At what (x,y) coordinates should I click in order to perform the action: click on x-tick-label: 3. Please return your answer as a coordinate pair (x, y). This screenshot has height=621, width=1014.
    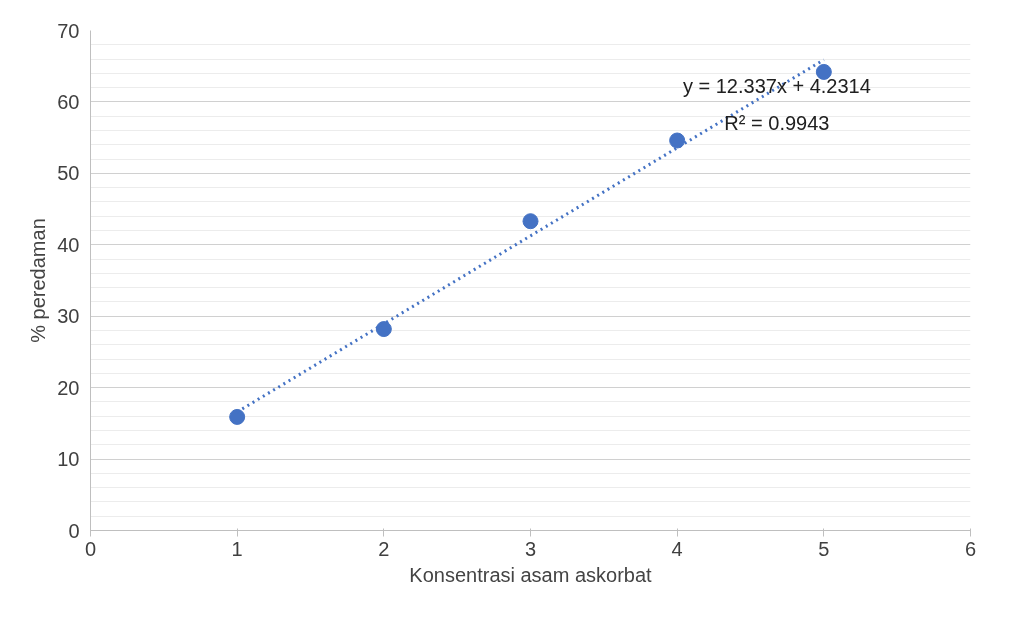
    Looking at the image, I should click on (530, 548).